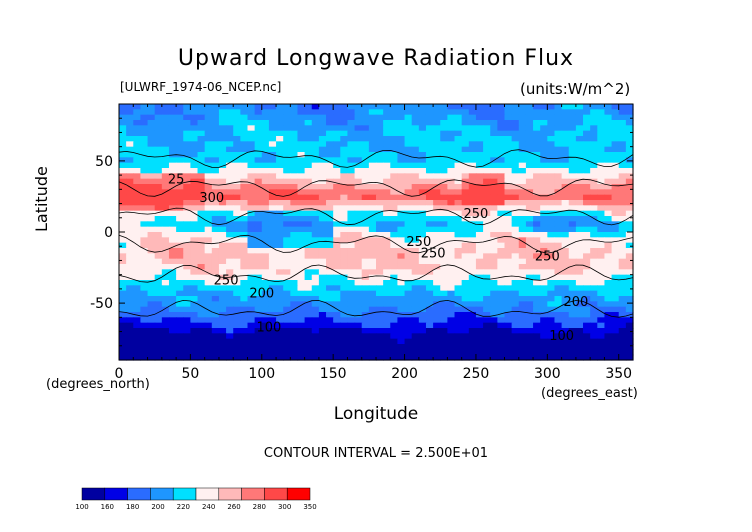  Describe the element at coordinates (575, 302) in the screenshot. I see `contour-label: 200` at that location.